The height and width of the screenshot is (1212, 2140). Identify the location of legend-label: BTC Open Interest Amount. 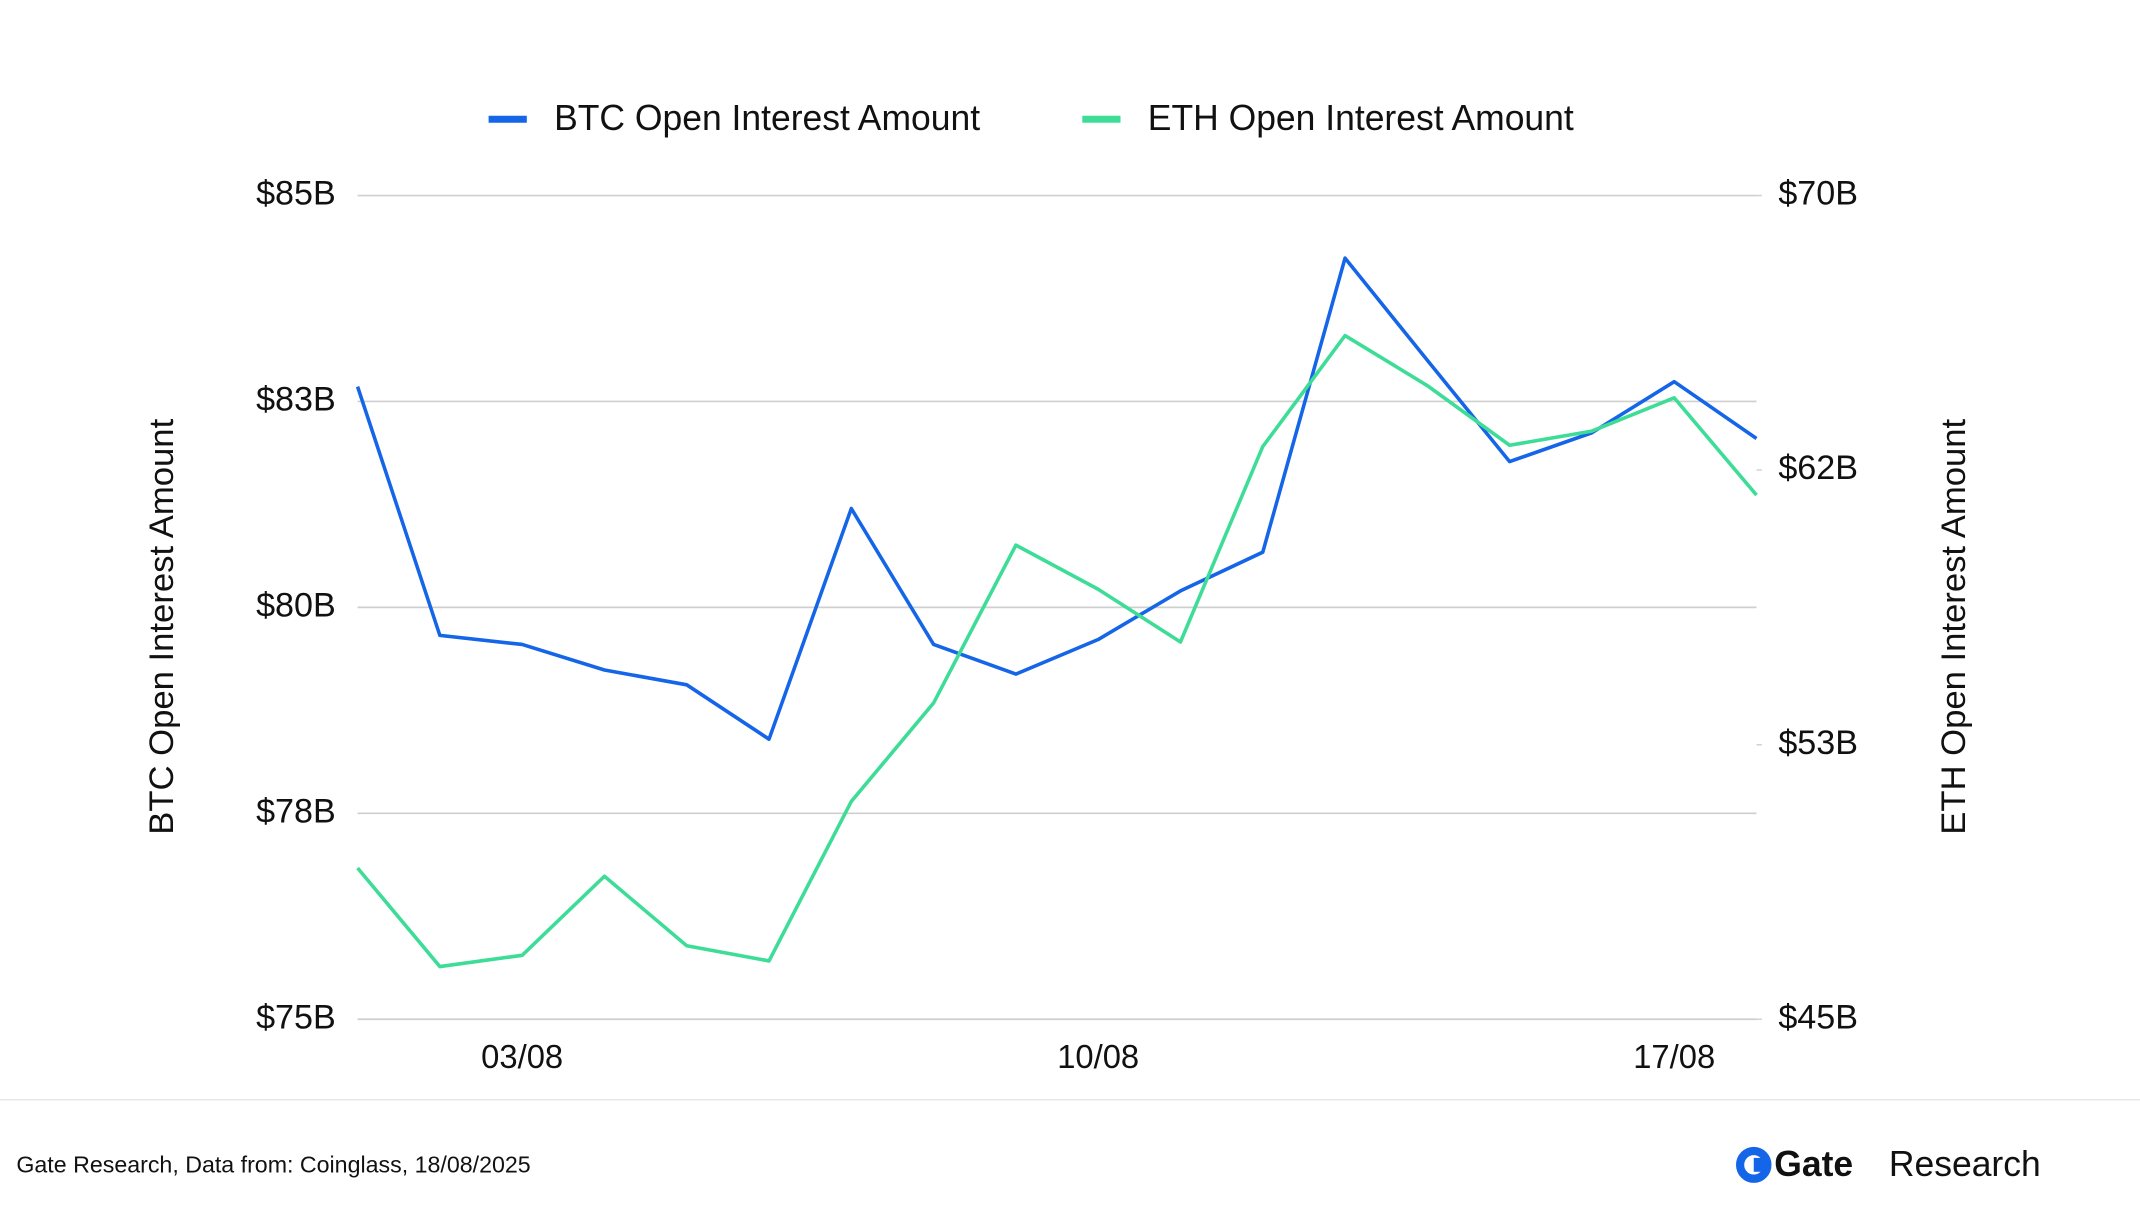
(767, 118).